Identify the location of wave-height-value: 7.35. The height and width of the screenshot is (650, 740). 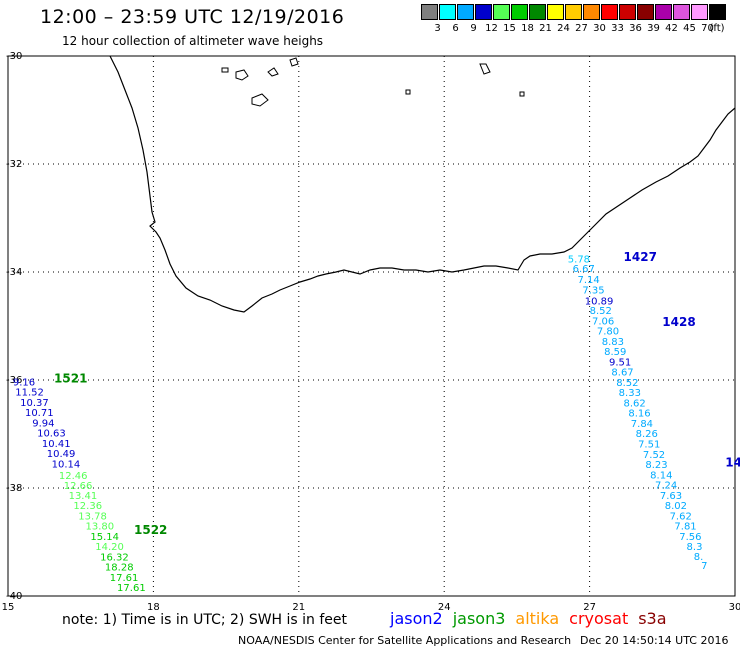
(593, 291).